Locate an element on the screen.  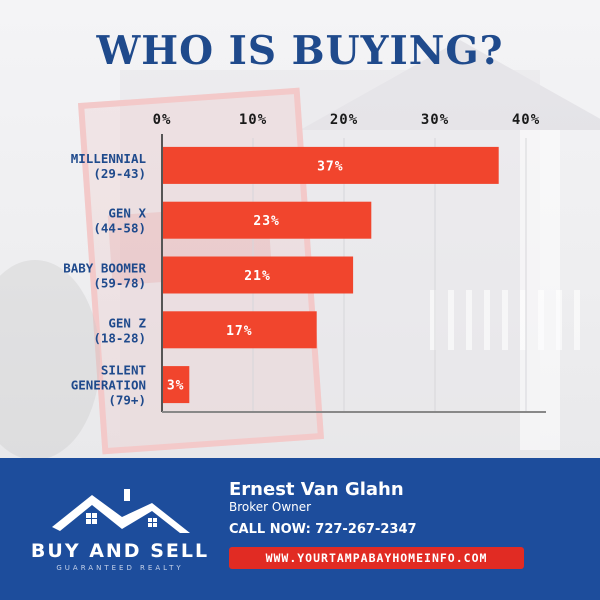
data-label: 23% is located at coordinates (266, 221).